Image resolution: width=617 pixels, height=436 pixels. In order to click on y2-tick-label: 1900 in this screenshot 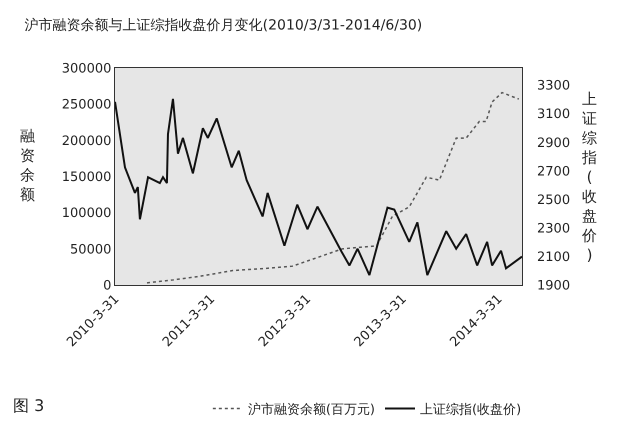, I will do `click(553, 286)`.